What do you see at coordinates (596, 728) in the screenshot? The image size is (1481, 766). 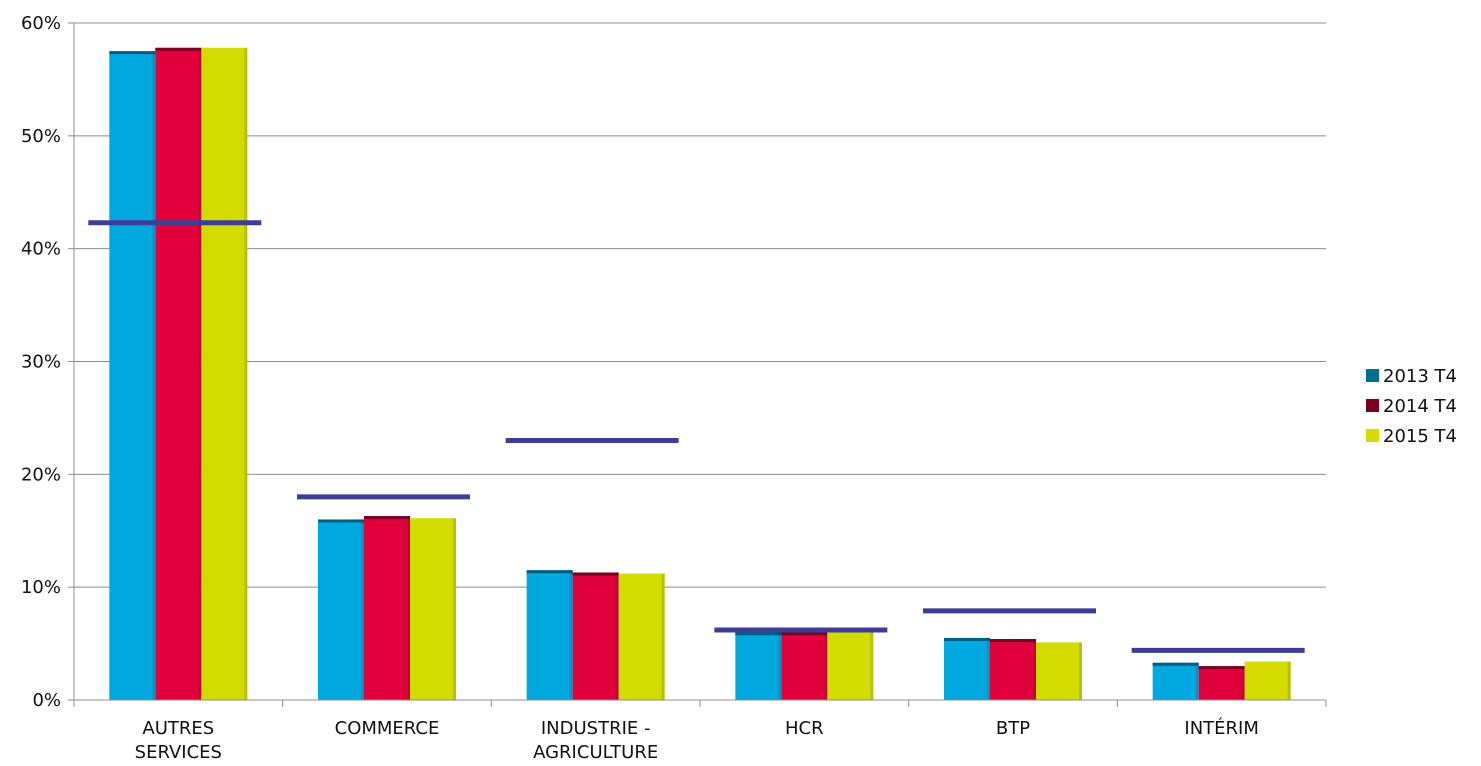 I see `x-category-label-line: INDUSTRIE -` at bounding box center [596, 728].